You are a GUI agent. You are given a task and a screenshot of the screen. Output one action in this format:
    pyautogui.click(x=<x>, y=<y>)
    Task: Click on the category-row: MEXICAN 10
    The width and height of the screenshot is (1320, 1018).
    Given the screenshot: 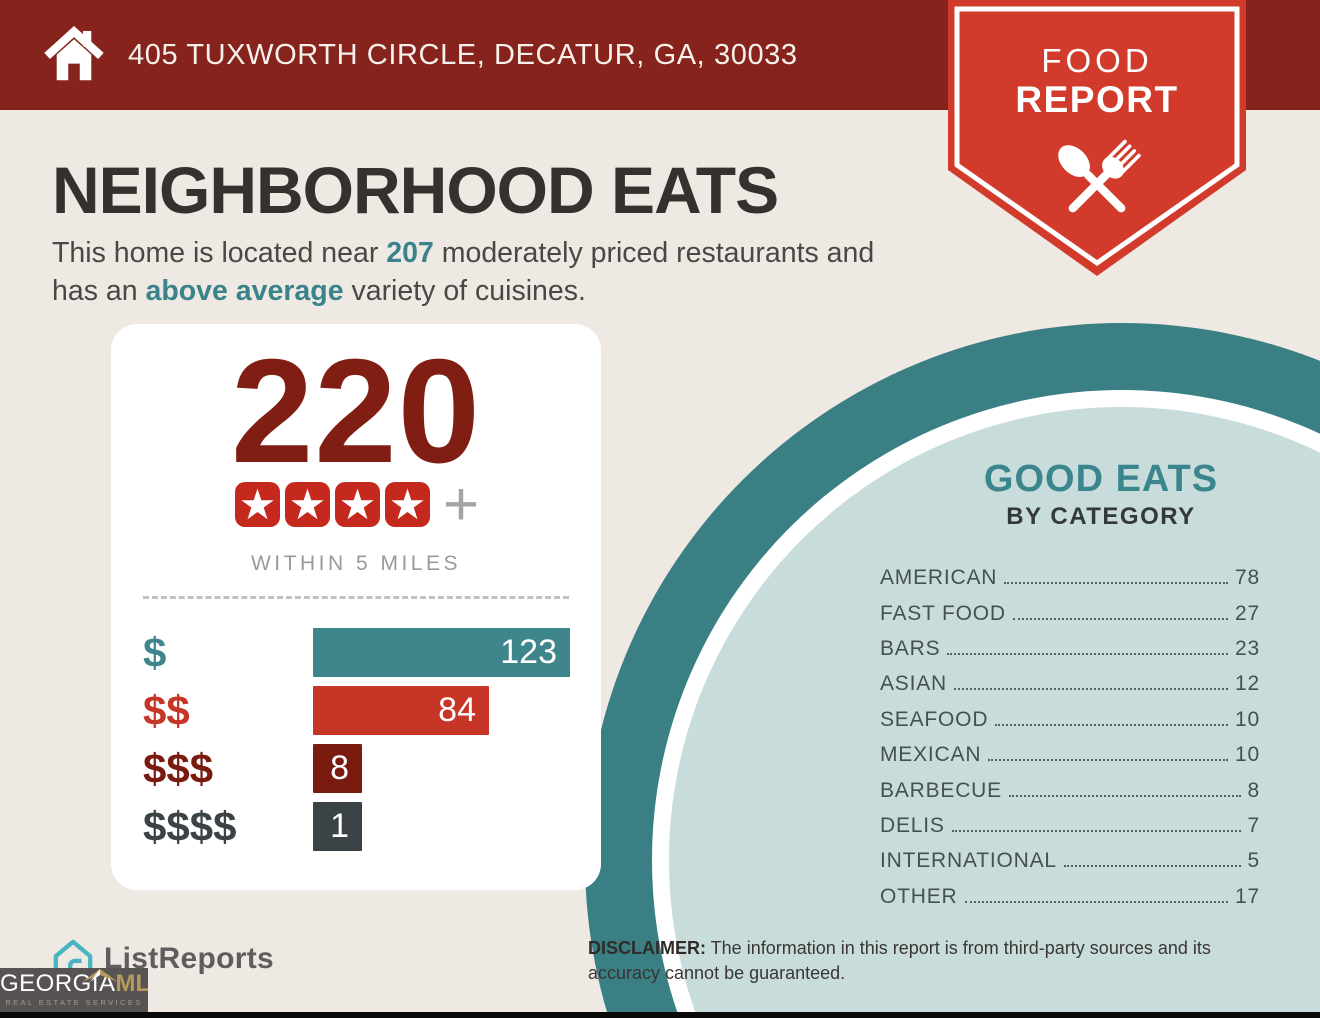 What is the action you would take?
    pyautogui.click(x=1070, y=748)
    